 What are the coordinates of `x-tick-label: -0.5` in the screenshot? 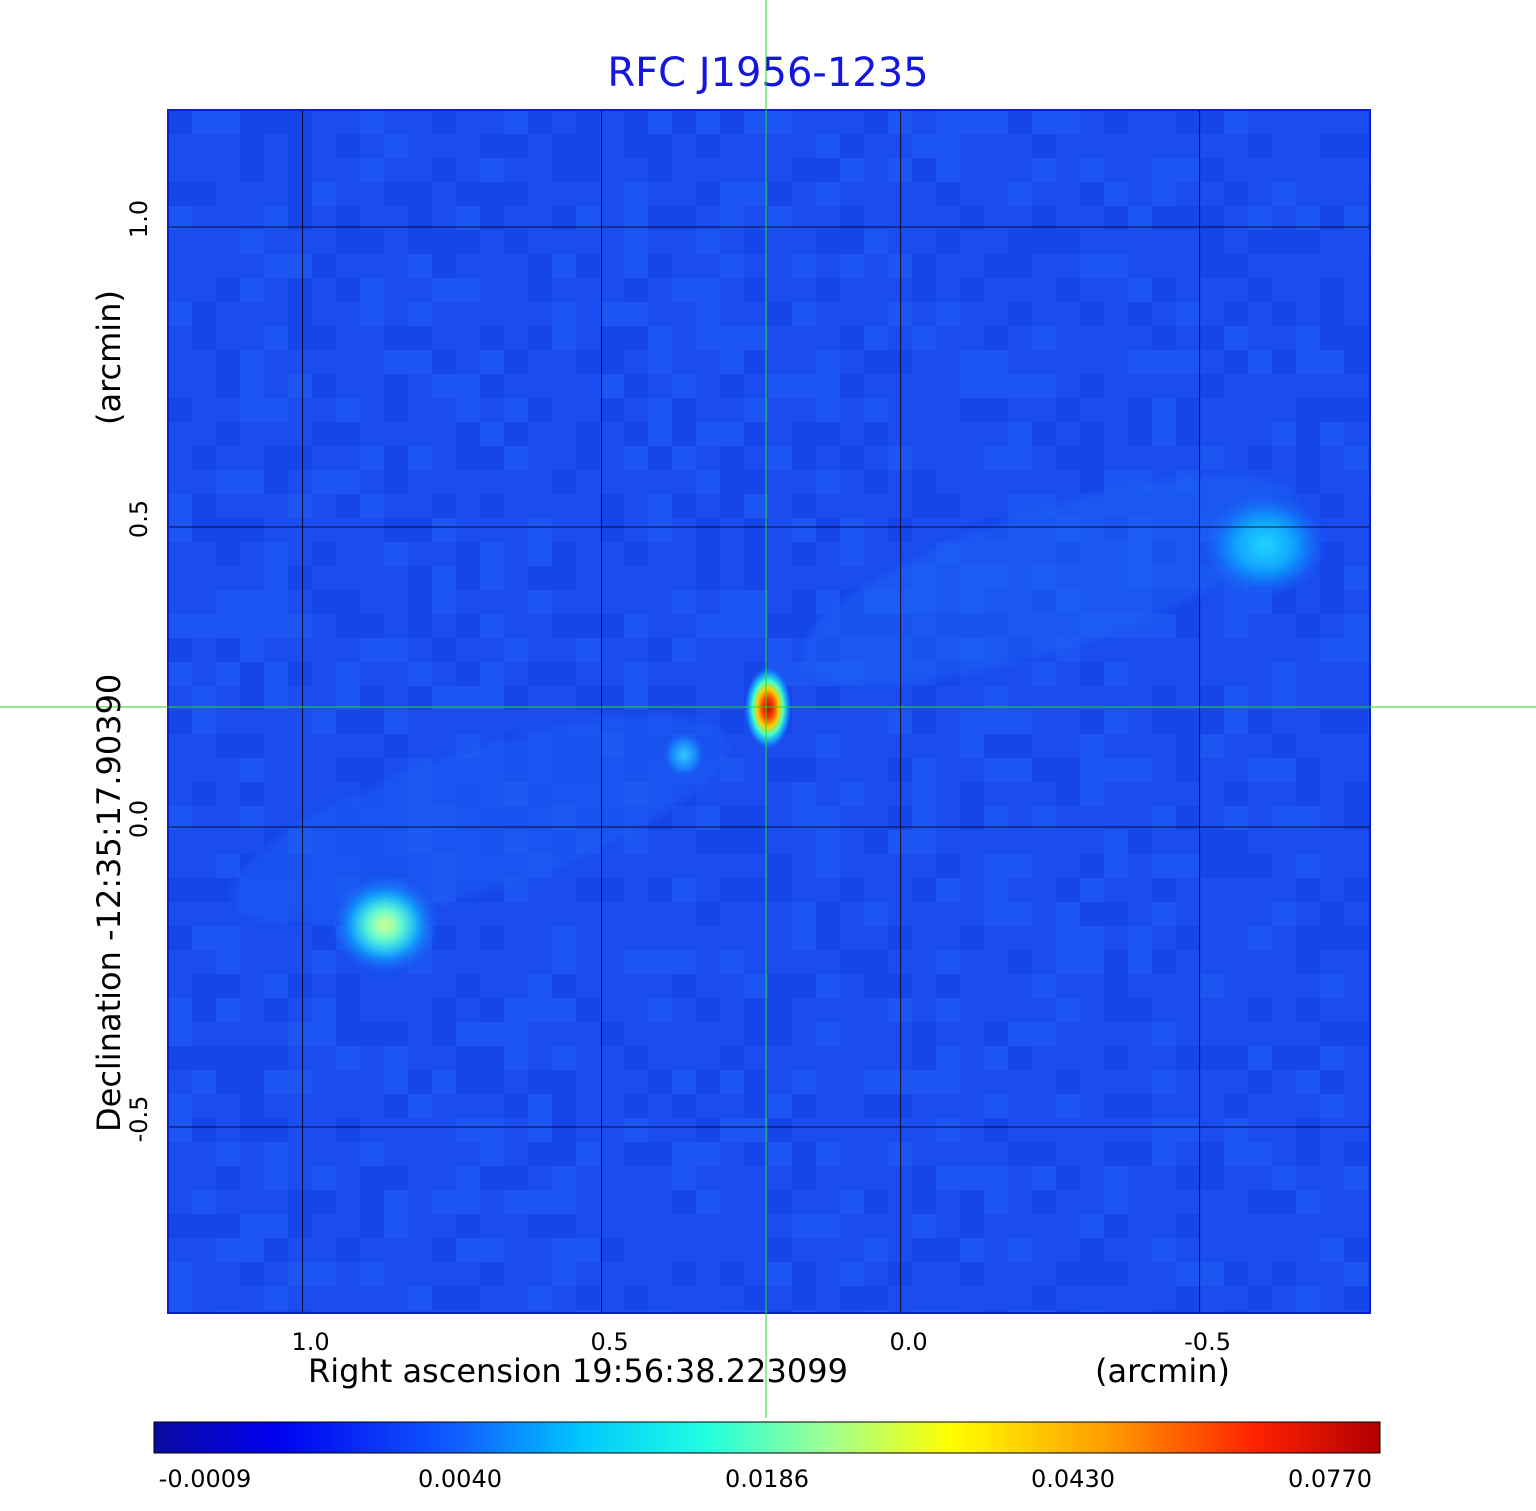 It's located at (1207, 1342).